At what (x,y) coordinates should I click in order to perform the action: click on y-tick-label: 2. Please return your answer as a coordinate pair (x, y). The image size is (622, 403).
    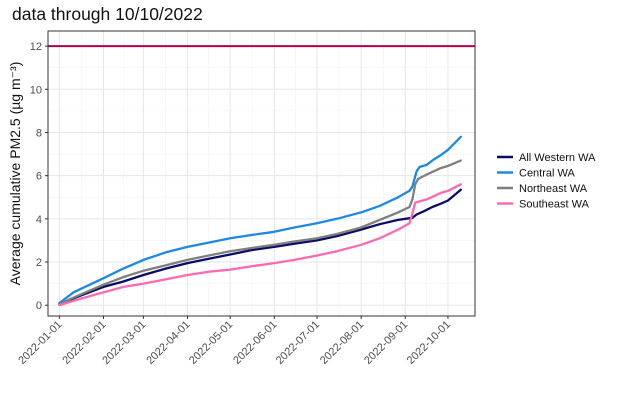
    Looking at the image, I should click on (39, 263).